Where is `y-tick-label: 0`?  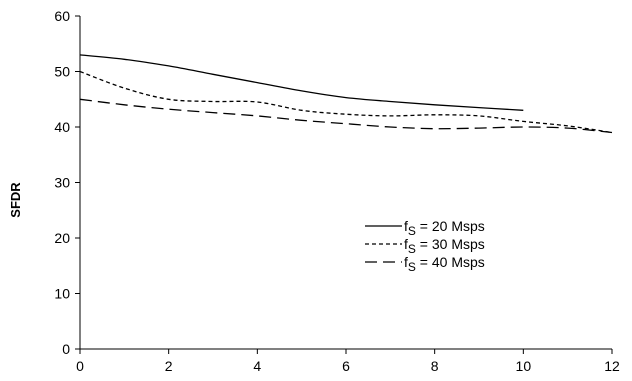 y-tick-label: 0 is located at coordinates (66, 349).